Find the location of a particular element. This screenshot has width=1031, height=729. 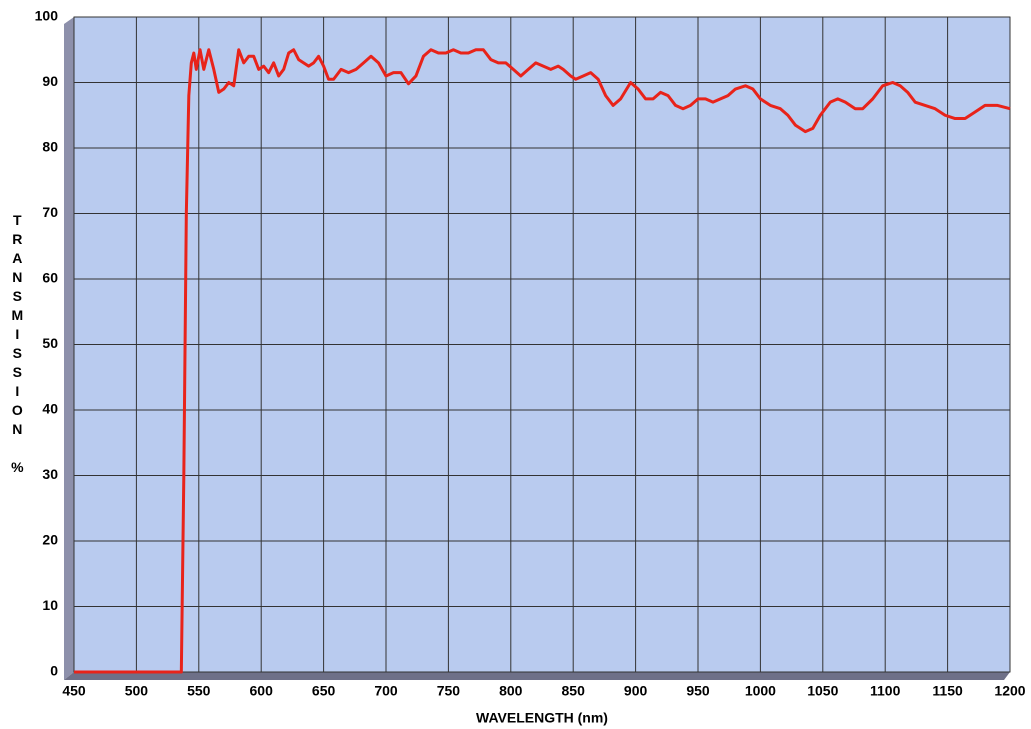

x-axis-title: WAVELENGTH (nm) is located at coordinates (542, 718).